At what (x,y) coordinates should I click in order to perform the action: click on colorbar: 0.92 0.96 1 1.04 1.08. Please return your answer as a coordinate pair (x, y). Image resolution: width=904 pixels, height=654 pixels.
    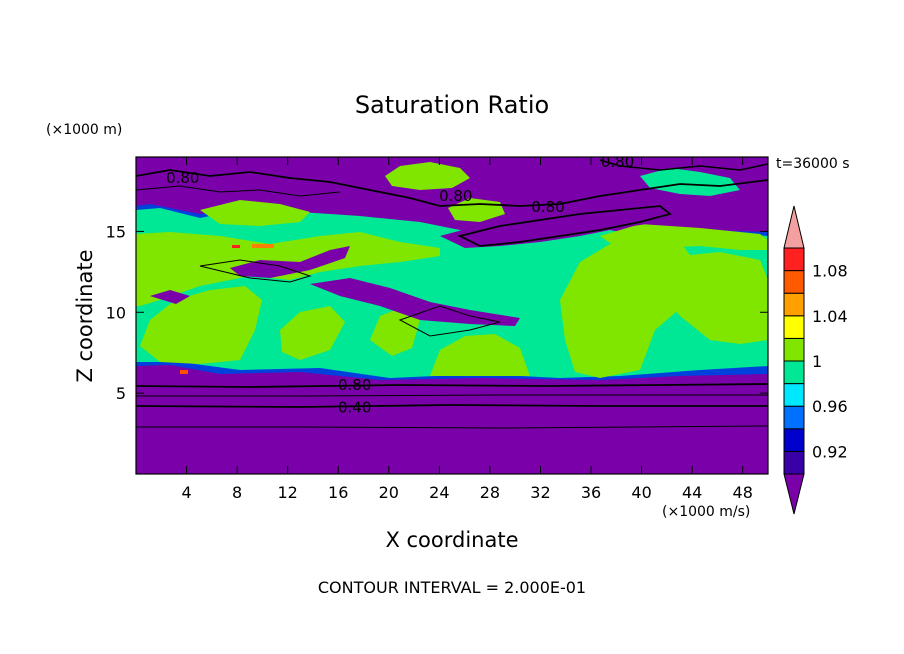
    Looking at the image, I should click on (815, 360).